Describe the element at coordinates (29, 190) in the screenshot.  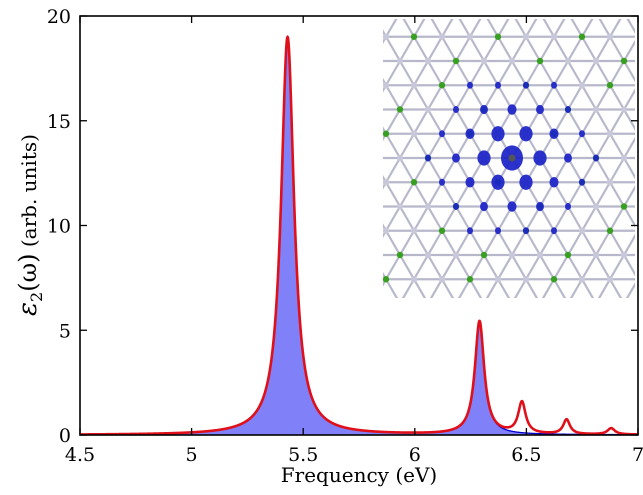
I see `y-axis-label-units: (arb. units)` at that location.